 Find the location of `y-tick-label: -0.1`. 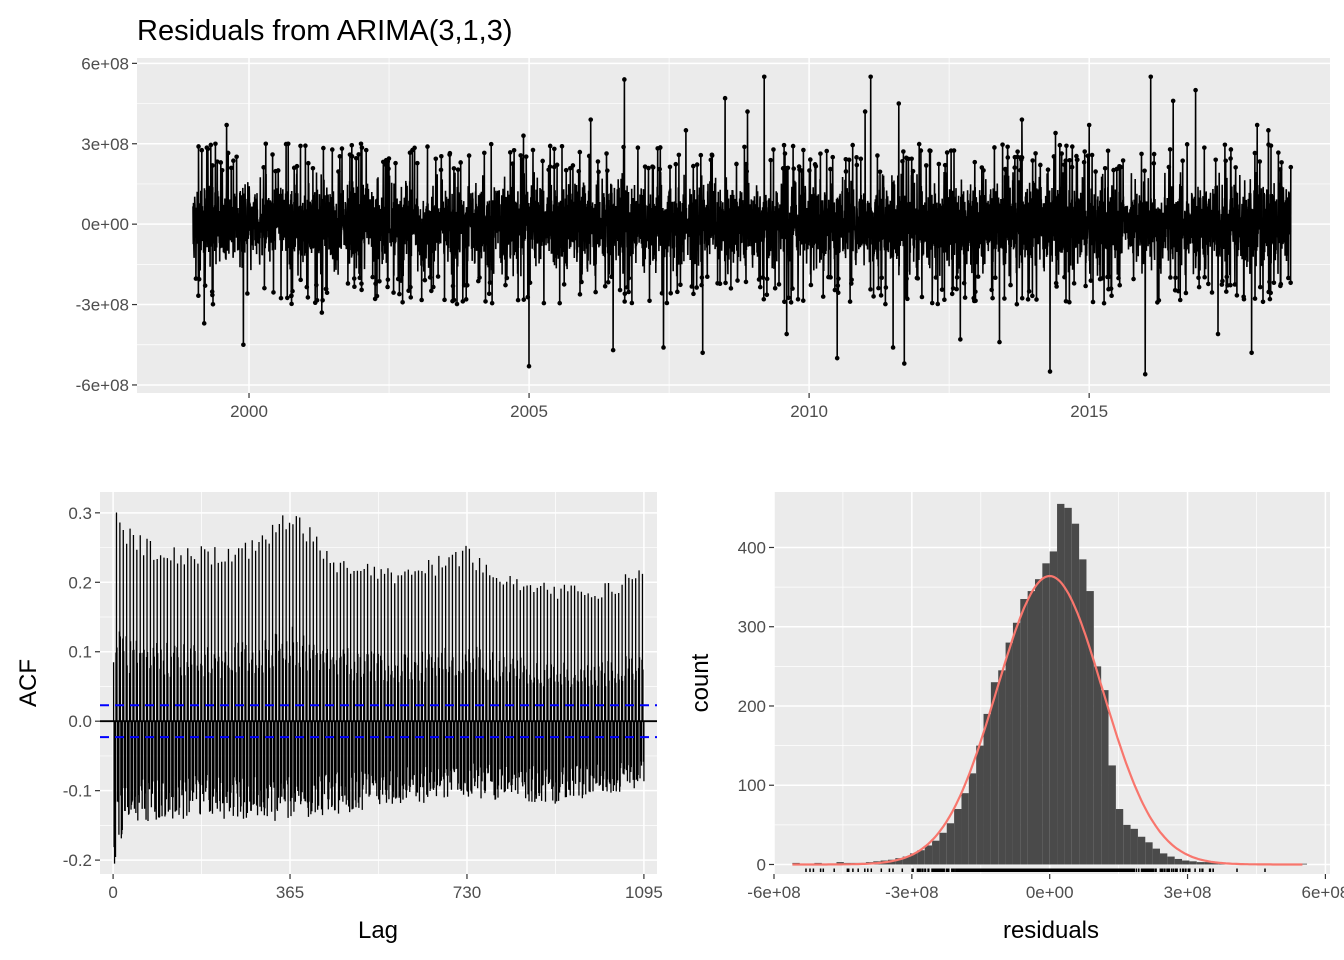

y-tick-label: -0.1 is located at coordinates (77, 791).